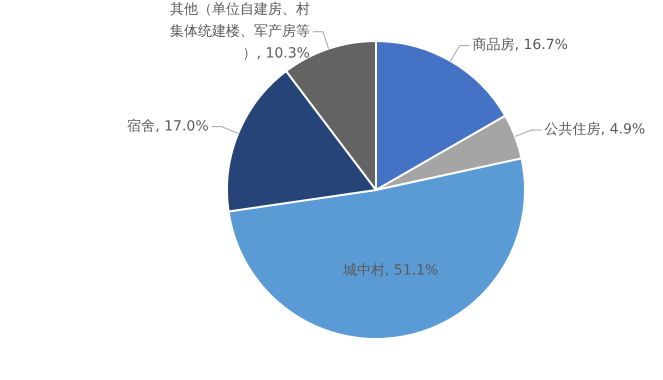  Describe the element at coordinates (168, 126) in the screenshot. I see `slice-label: 宿舍, 17.0%` at that location.